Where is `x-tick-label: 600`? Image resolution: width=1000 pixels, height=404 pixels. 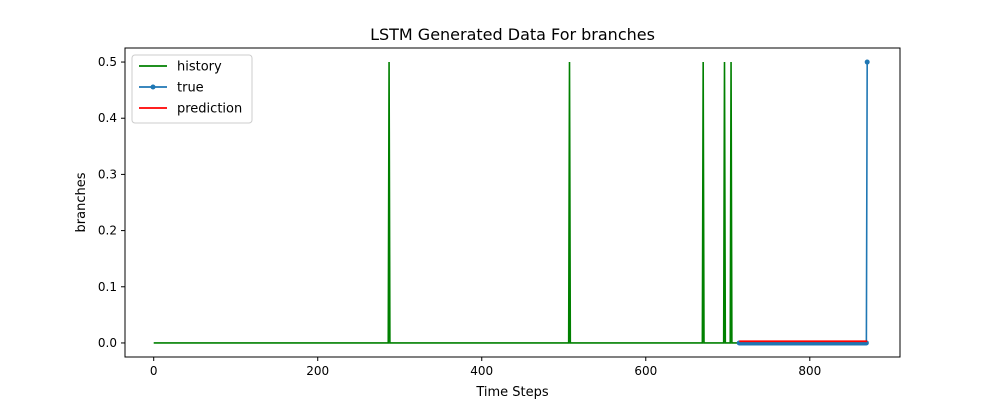
x-tick-label: 600 is located at coordinates (645, 371).